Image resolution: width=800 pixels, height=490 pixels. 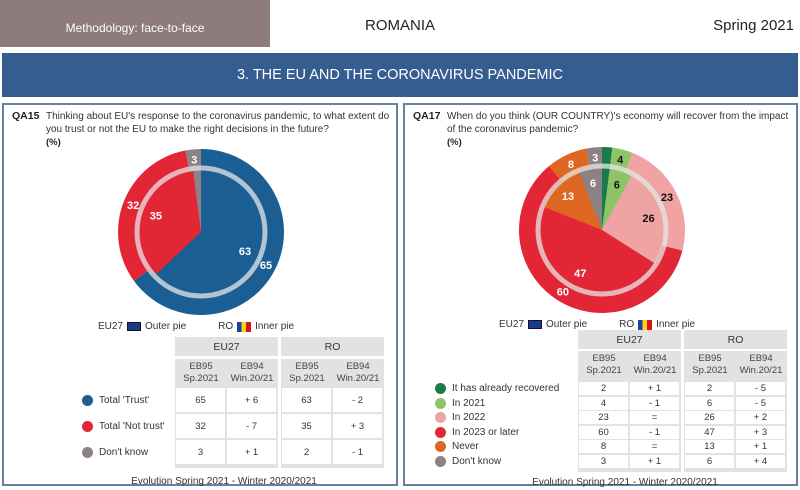 What do you see at coordinates (654, 447) in the screenshot?
I see `table-cell: =` at bounding box center [654, 447].